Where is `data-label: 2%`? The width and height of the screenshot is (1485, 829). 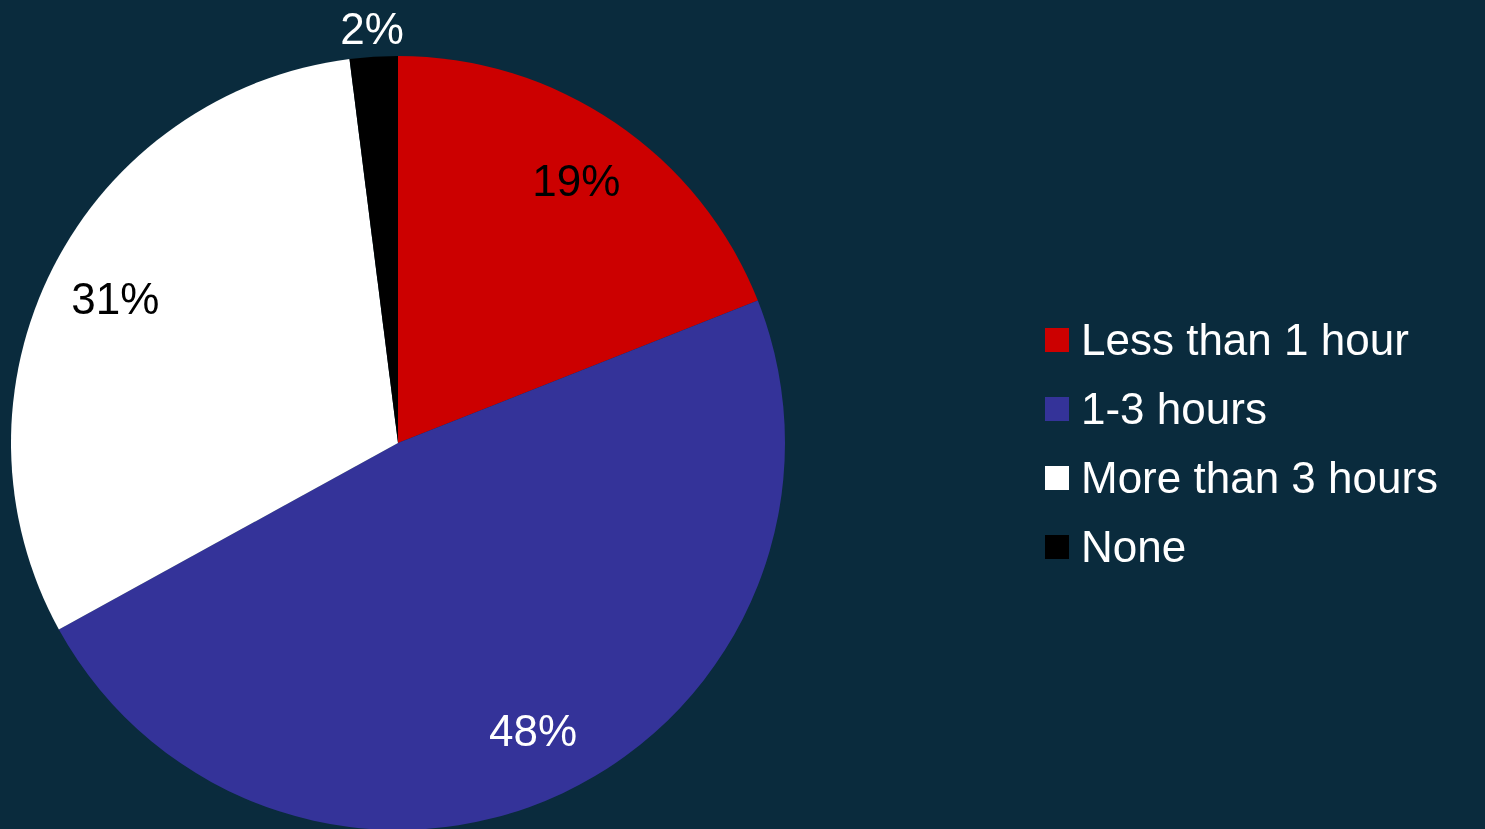 data-label: 2% is located at coordinates (372, 29).